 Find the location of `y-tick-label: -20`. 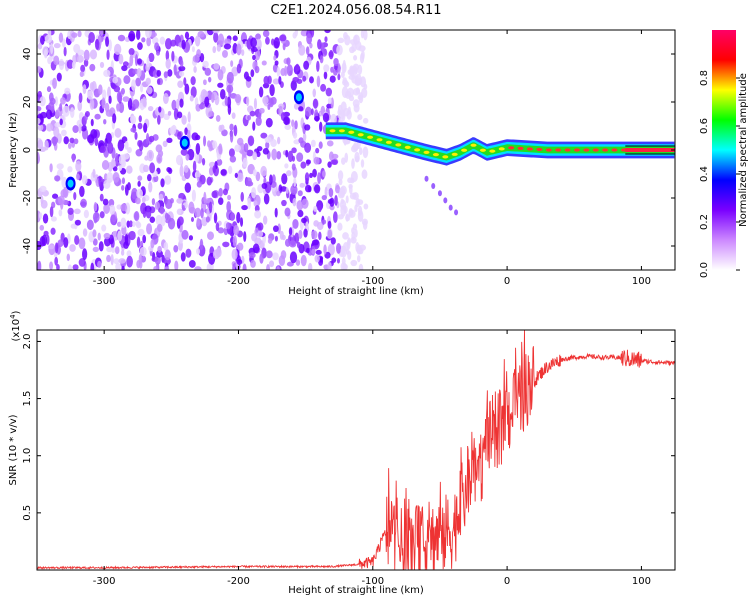

y-tick-label: -20 is located at coordinates (27, 198).